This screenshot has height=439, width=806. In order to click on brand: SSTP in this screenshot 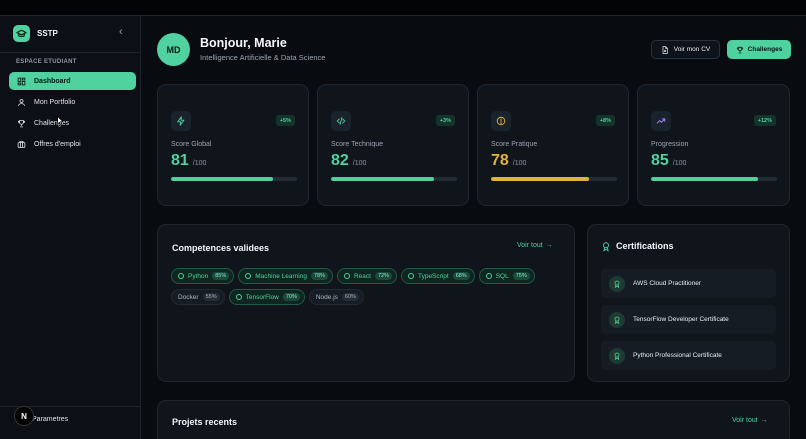, I will do `click(35, 33)`.